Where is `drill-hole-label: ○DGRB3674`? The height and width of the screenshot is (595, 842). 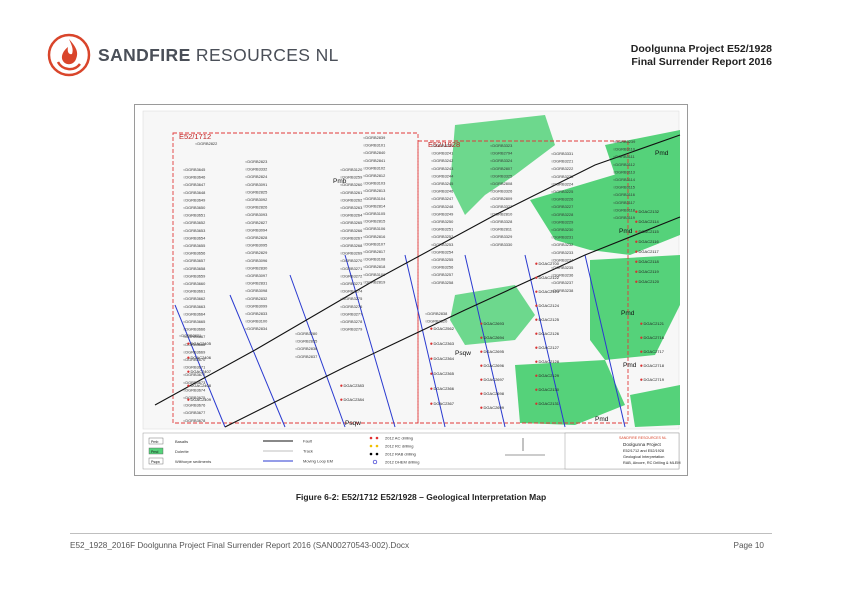 drill-hole-label: ○DGRB3674 is located at coordinates (194, 389).